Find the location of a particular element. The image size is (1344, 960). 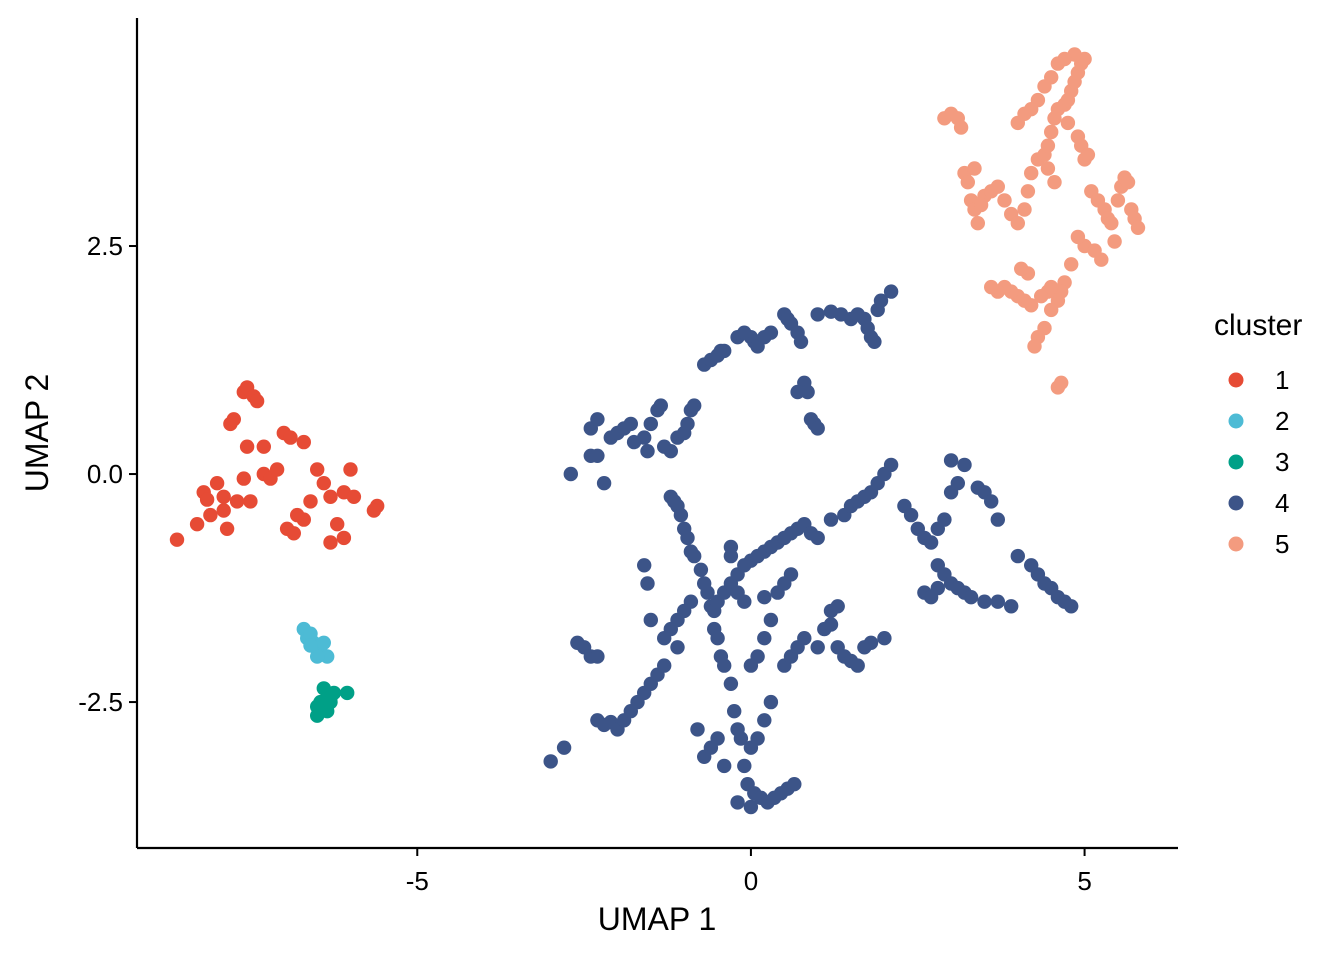

y-tick-label: -2.5 is located at coordinates (100, 702).